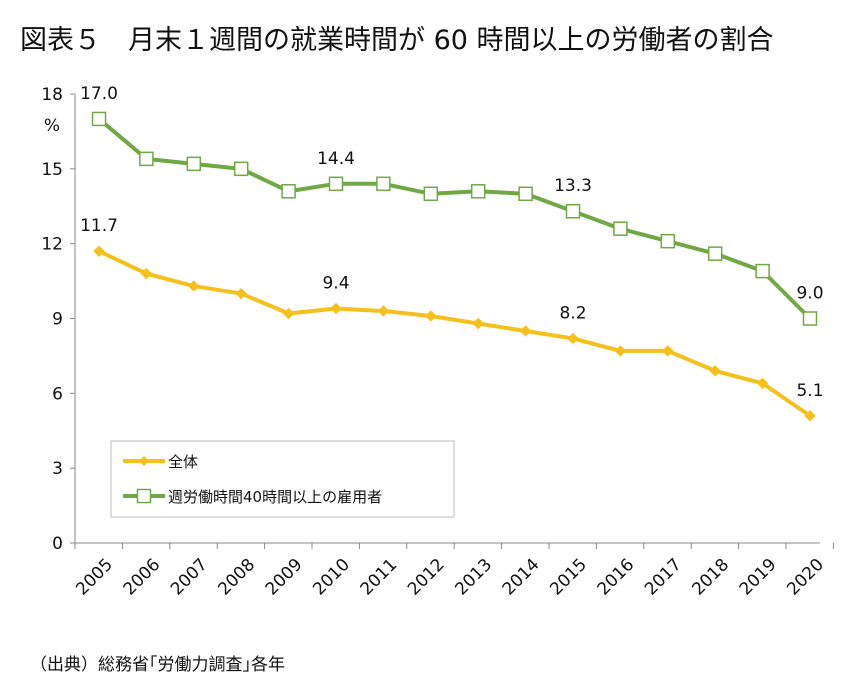  Describe the element at coordinates (473, 577) in the screenshot. I see `x-tick-label: 2013` at that location.